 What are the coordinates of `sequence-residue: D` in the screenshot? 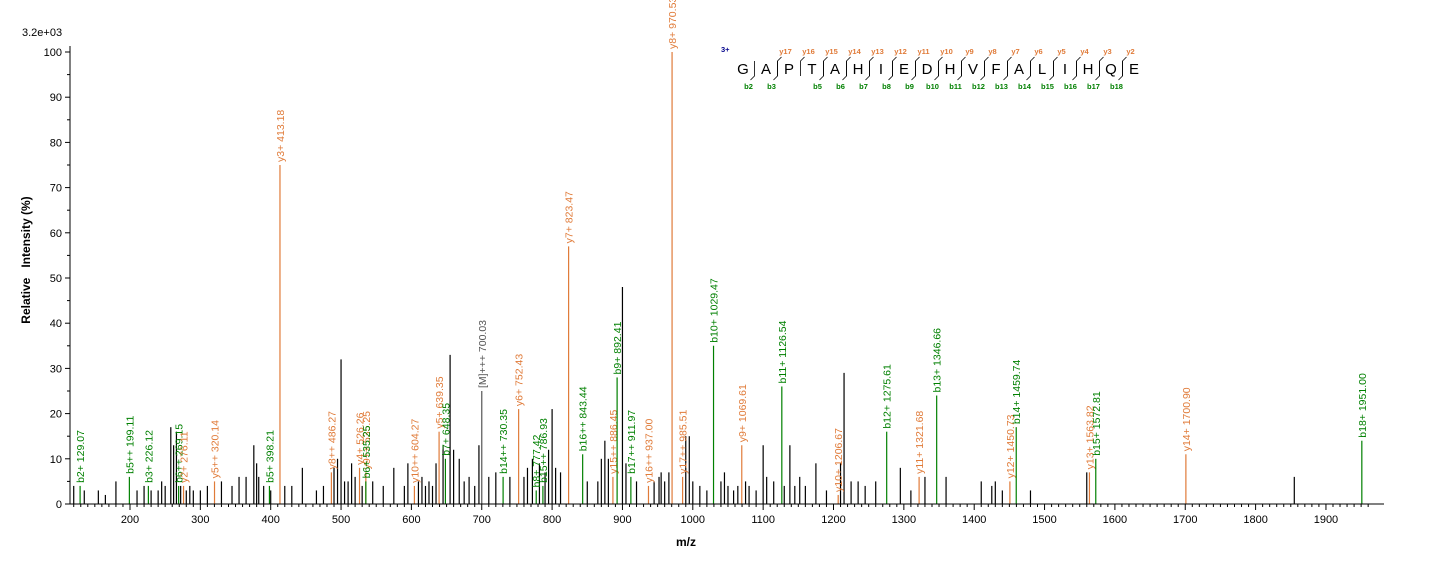 It's located at (927, 69).